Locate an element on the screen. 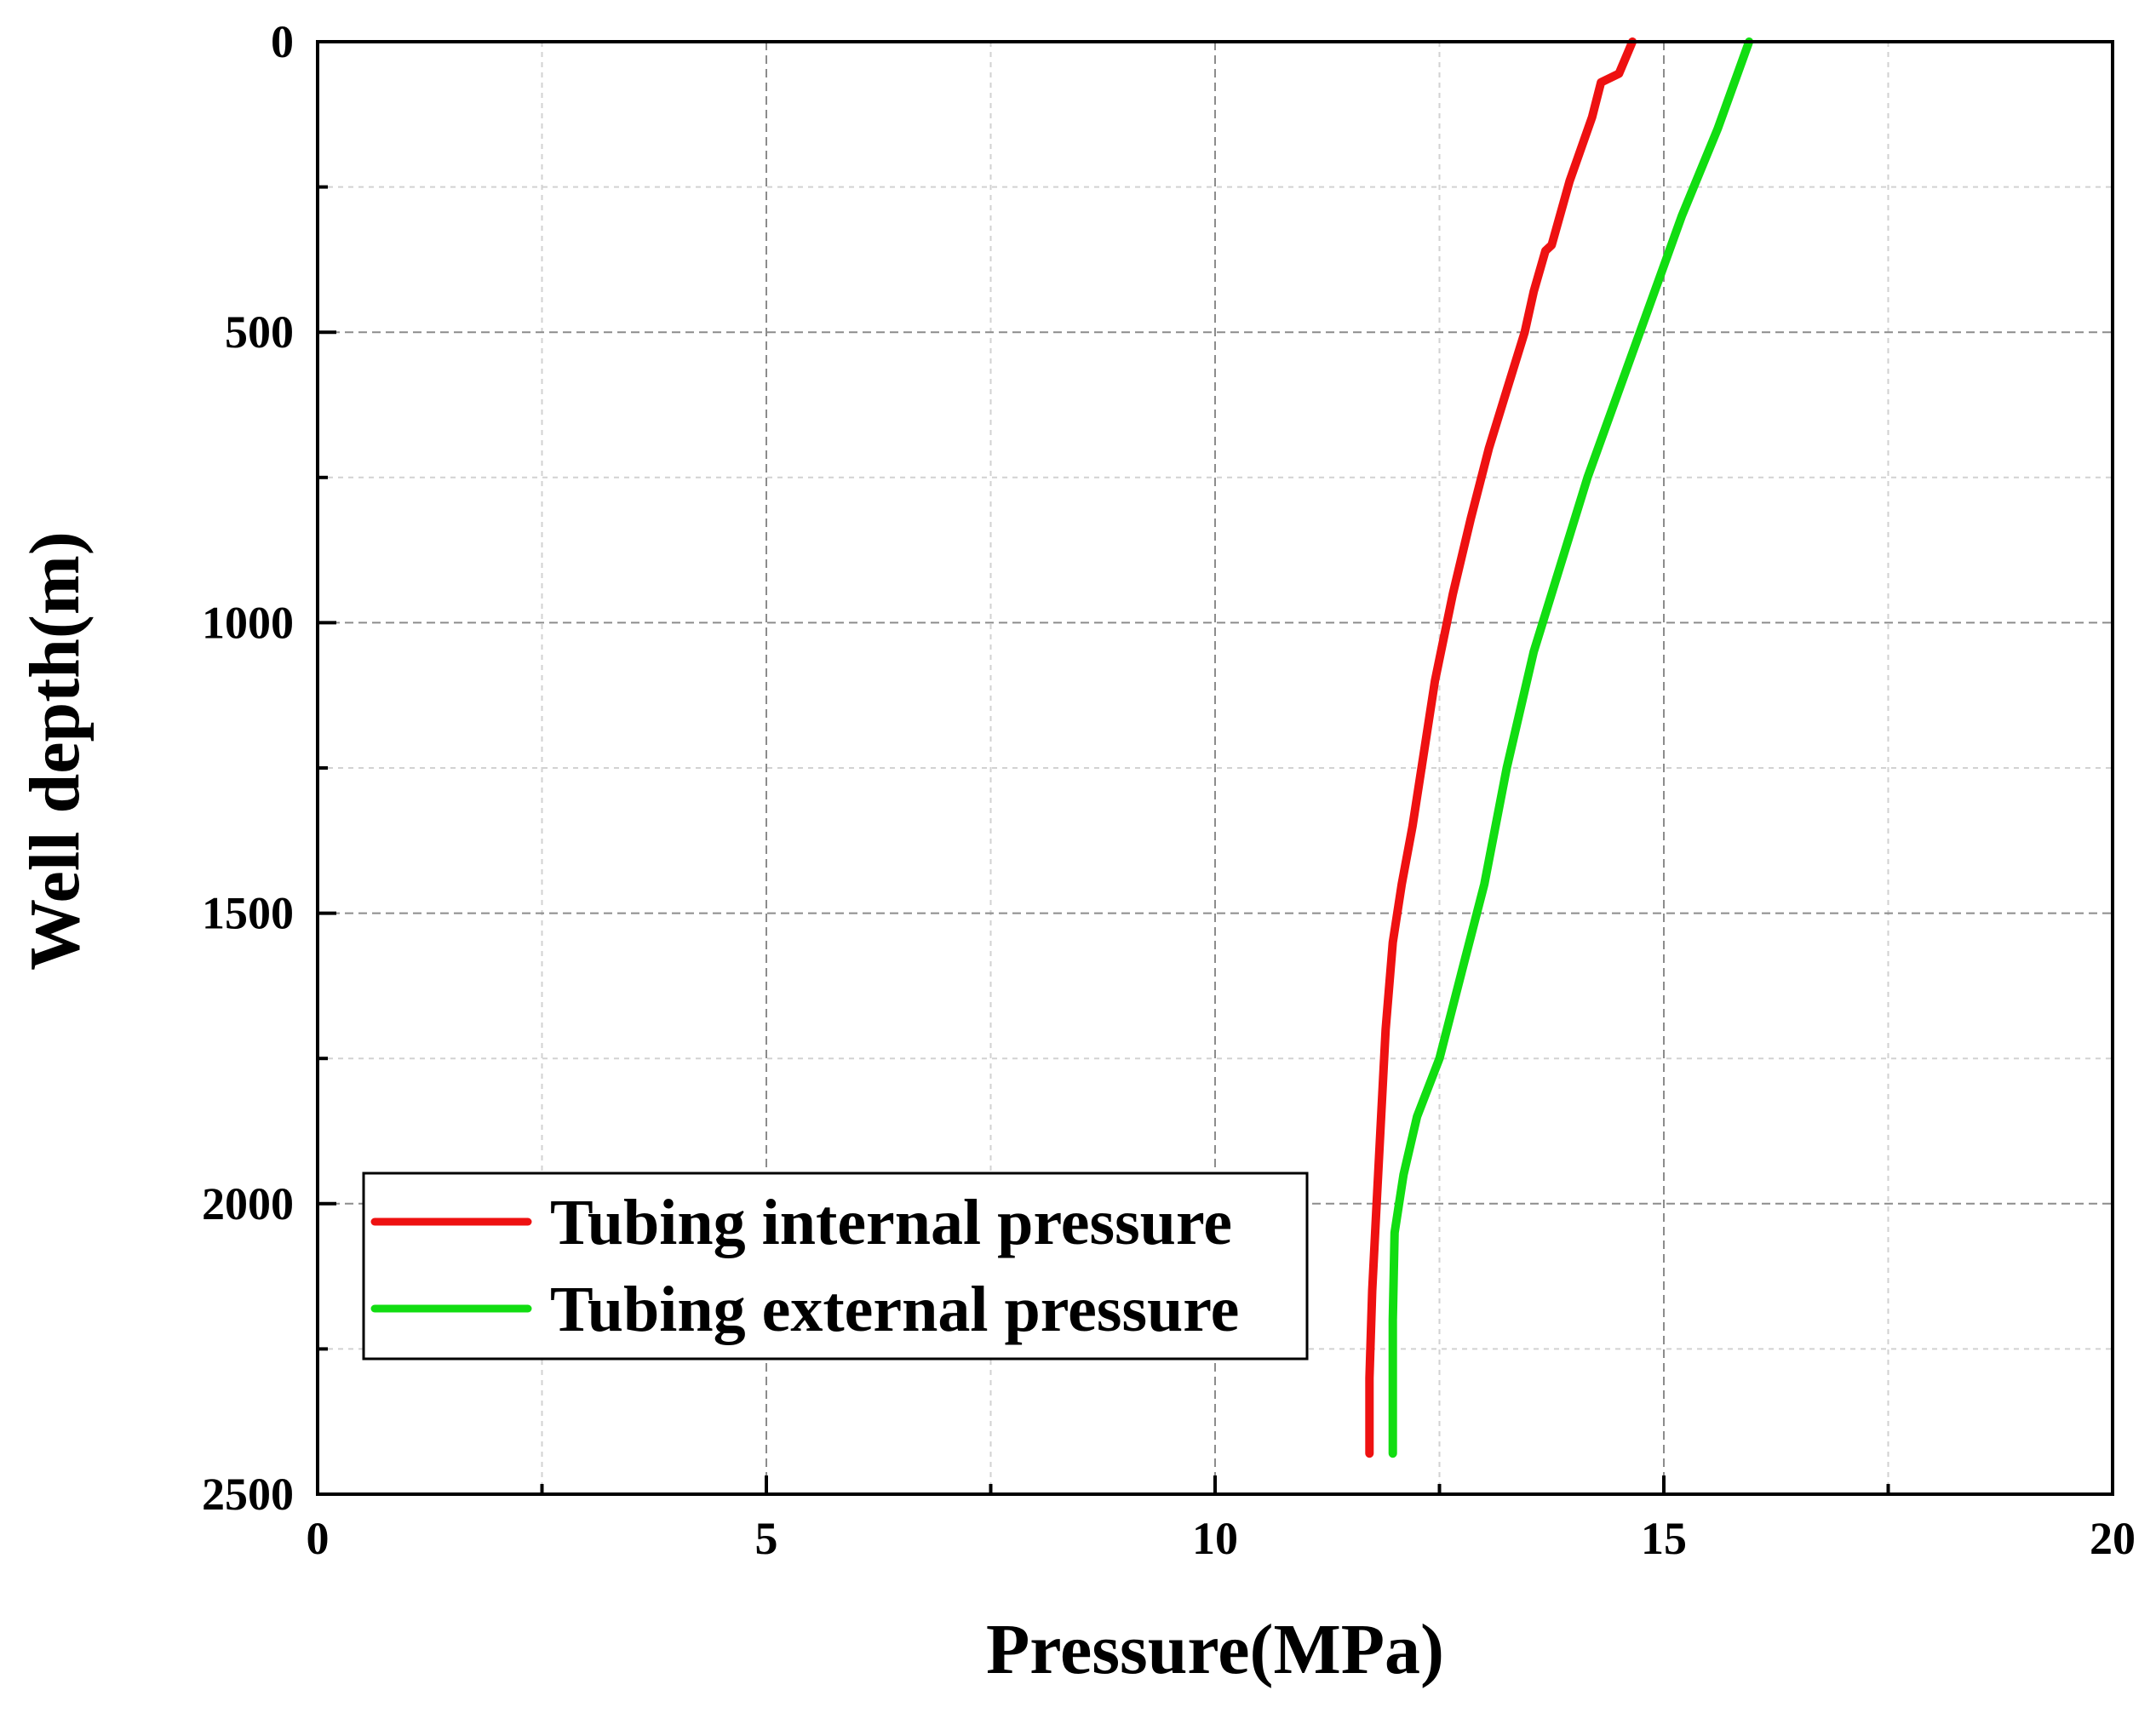 The image size is (2156, 1713). legend-label-internal: Tubing internal pressure is located at coordinates (891, 1222).